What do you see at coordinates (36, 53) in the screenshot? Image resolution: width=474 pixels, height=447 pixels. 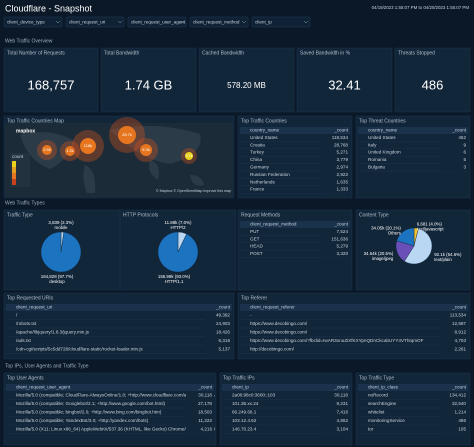 I see `panel-title: Total Number of Requests` at bounding box center [36, 53].